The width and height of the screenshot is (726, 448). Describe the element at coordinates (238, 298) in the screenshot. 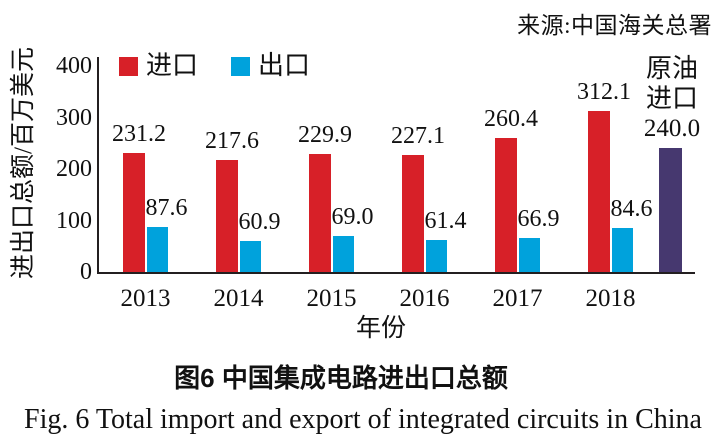

I see `x-tick-label-2014: 2014` at that location.